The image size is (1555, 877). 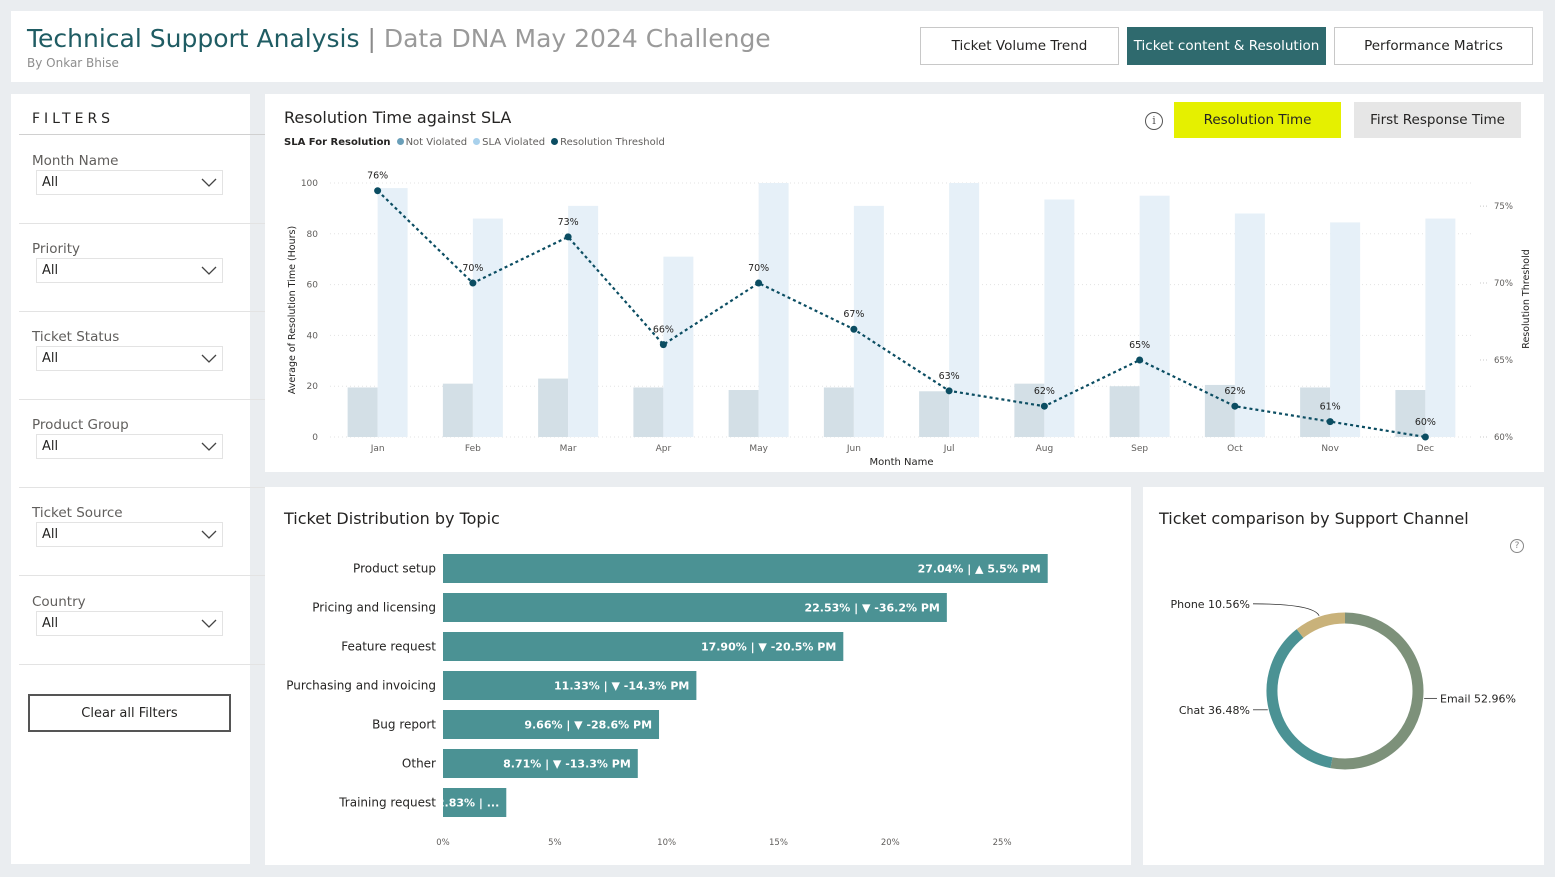 What do you see at coordinates (129, 713) in the screenshot?
I see `clear-filters-button: Clear all Filters` at bounding box center [129, 713].